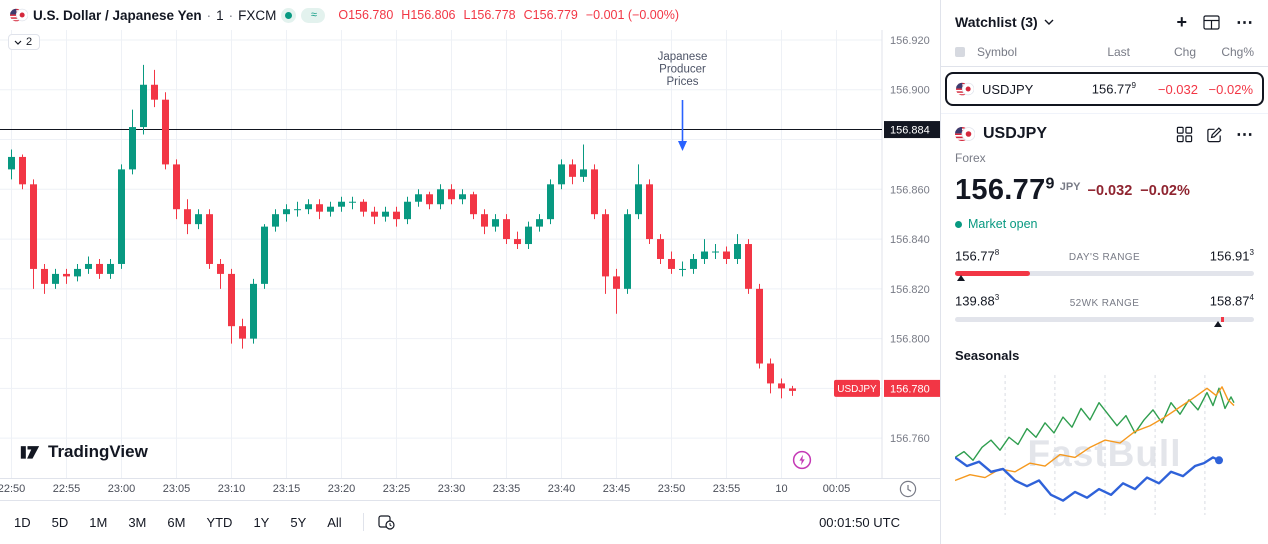  I want to click on change-value: −0.001 (−0.00%), so click(632, 15).